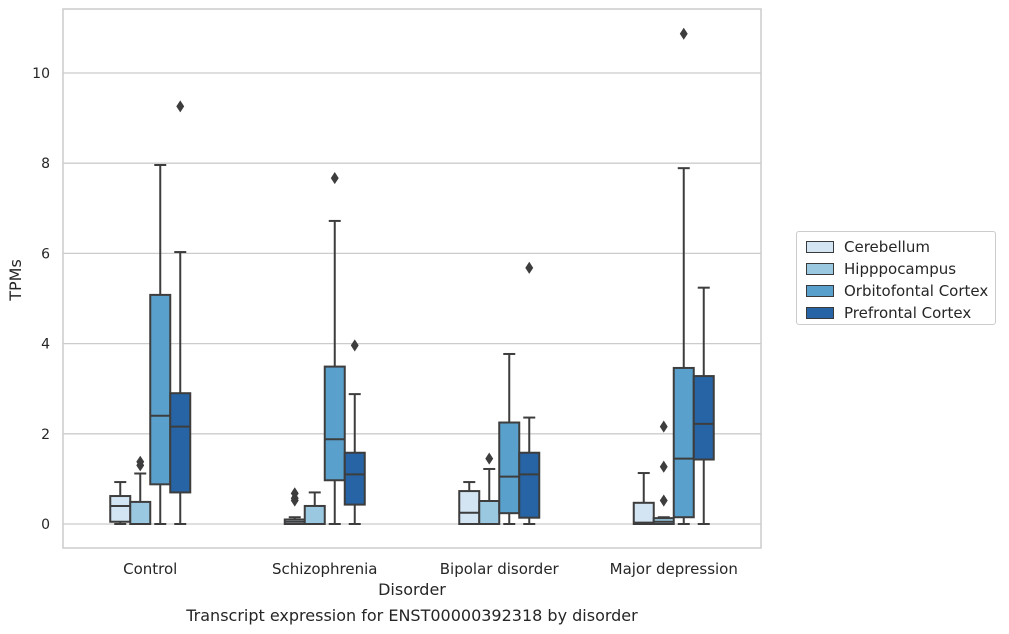  What do you see at coordinates (45, 525) in the screenshot?
I see `y-tick-label: 0` at bounding box center [45, 525].